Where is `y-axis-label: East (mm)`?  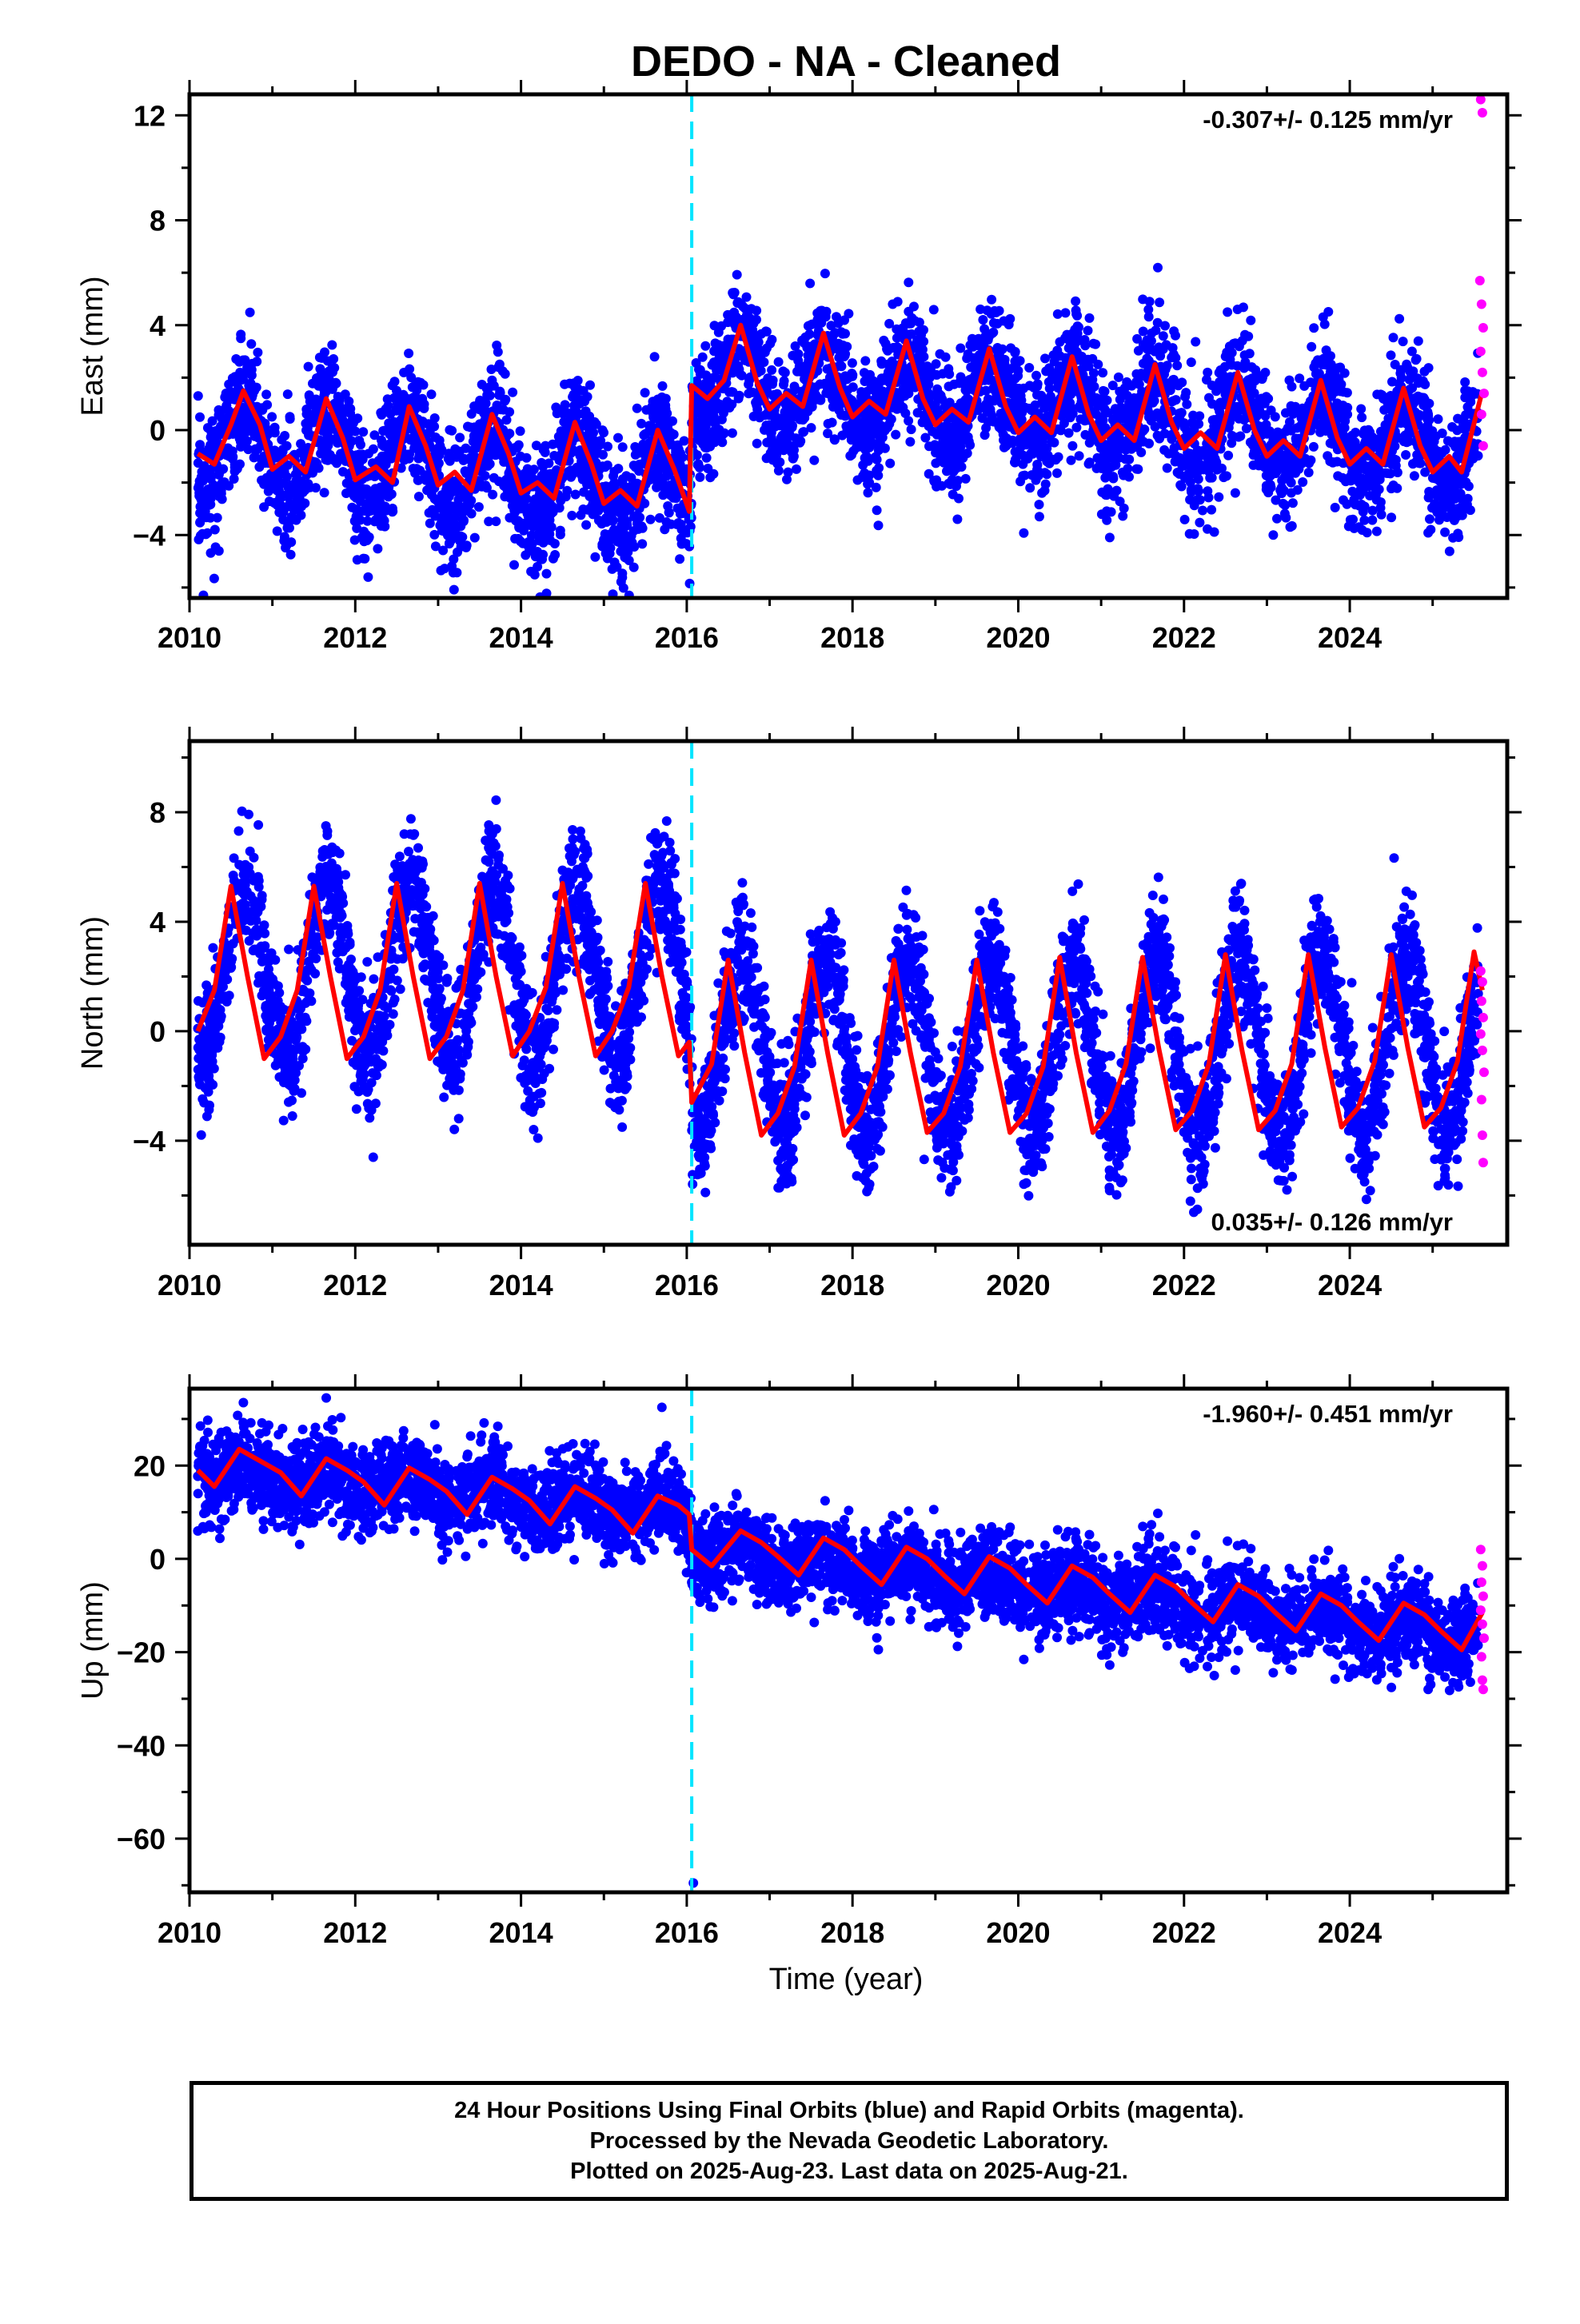 y-axis-label: East (mm) is located at coordinates (93, 346).